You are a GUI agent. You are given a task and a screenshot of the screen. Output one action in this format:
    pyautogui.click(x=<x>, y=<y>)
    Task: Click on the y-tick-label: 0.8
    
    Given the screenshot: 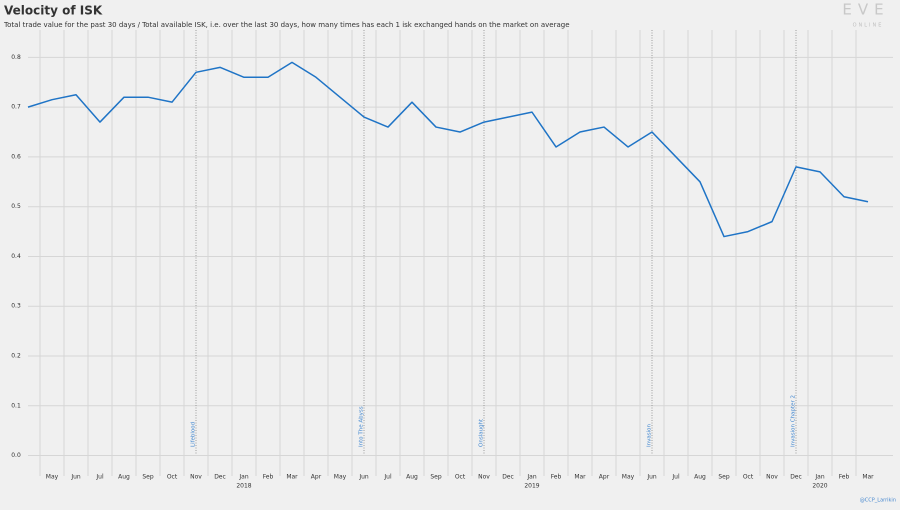 What is the action you would take?
    pyautogui.click(x=16, y=57)
    